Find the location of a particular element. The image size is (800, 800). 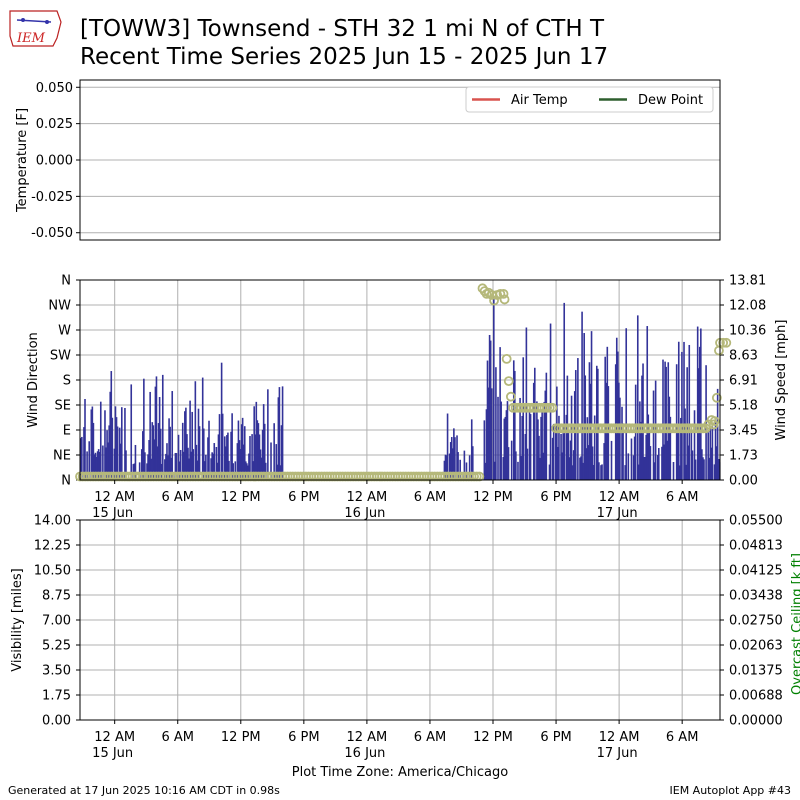

vis-tick-label: 0.00 is located at coordinates (56, 721).